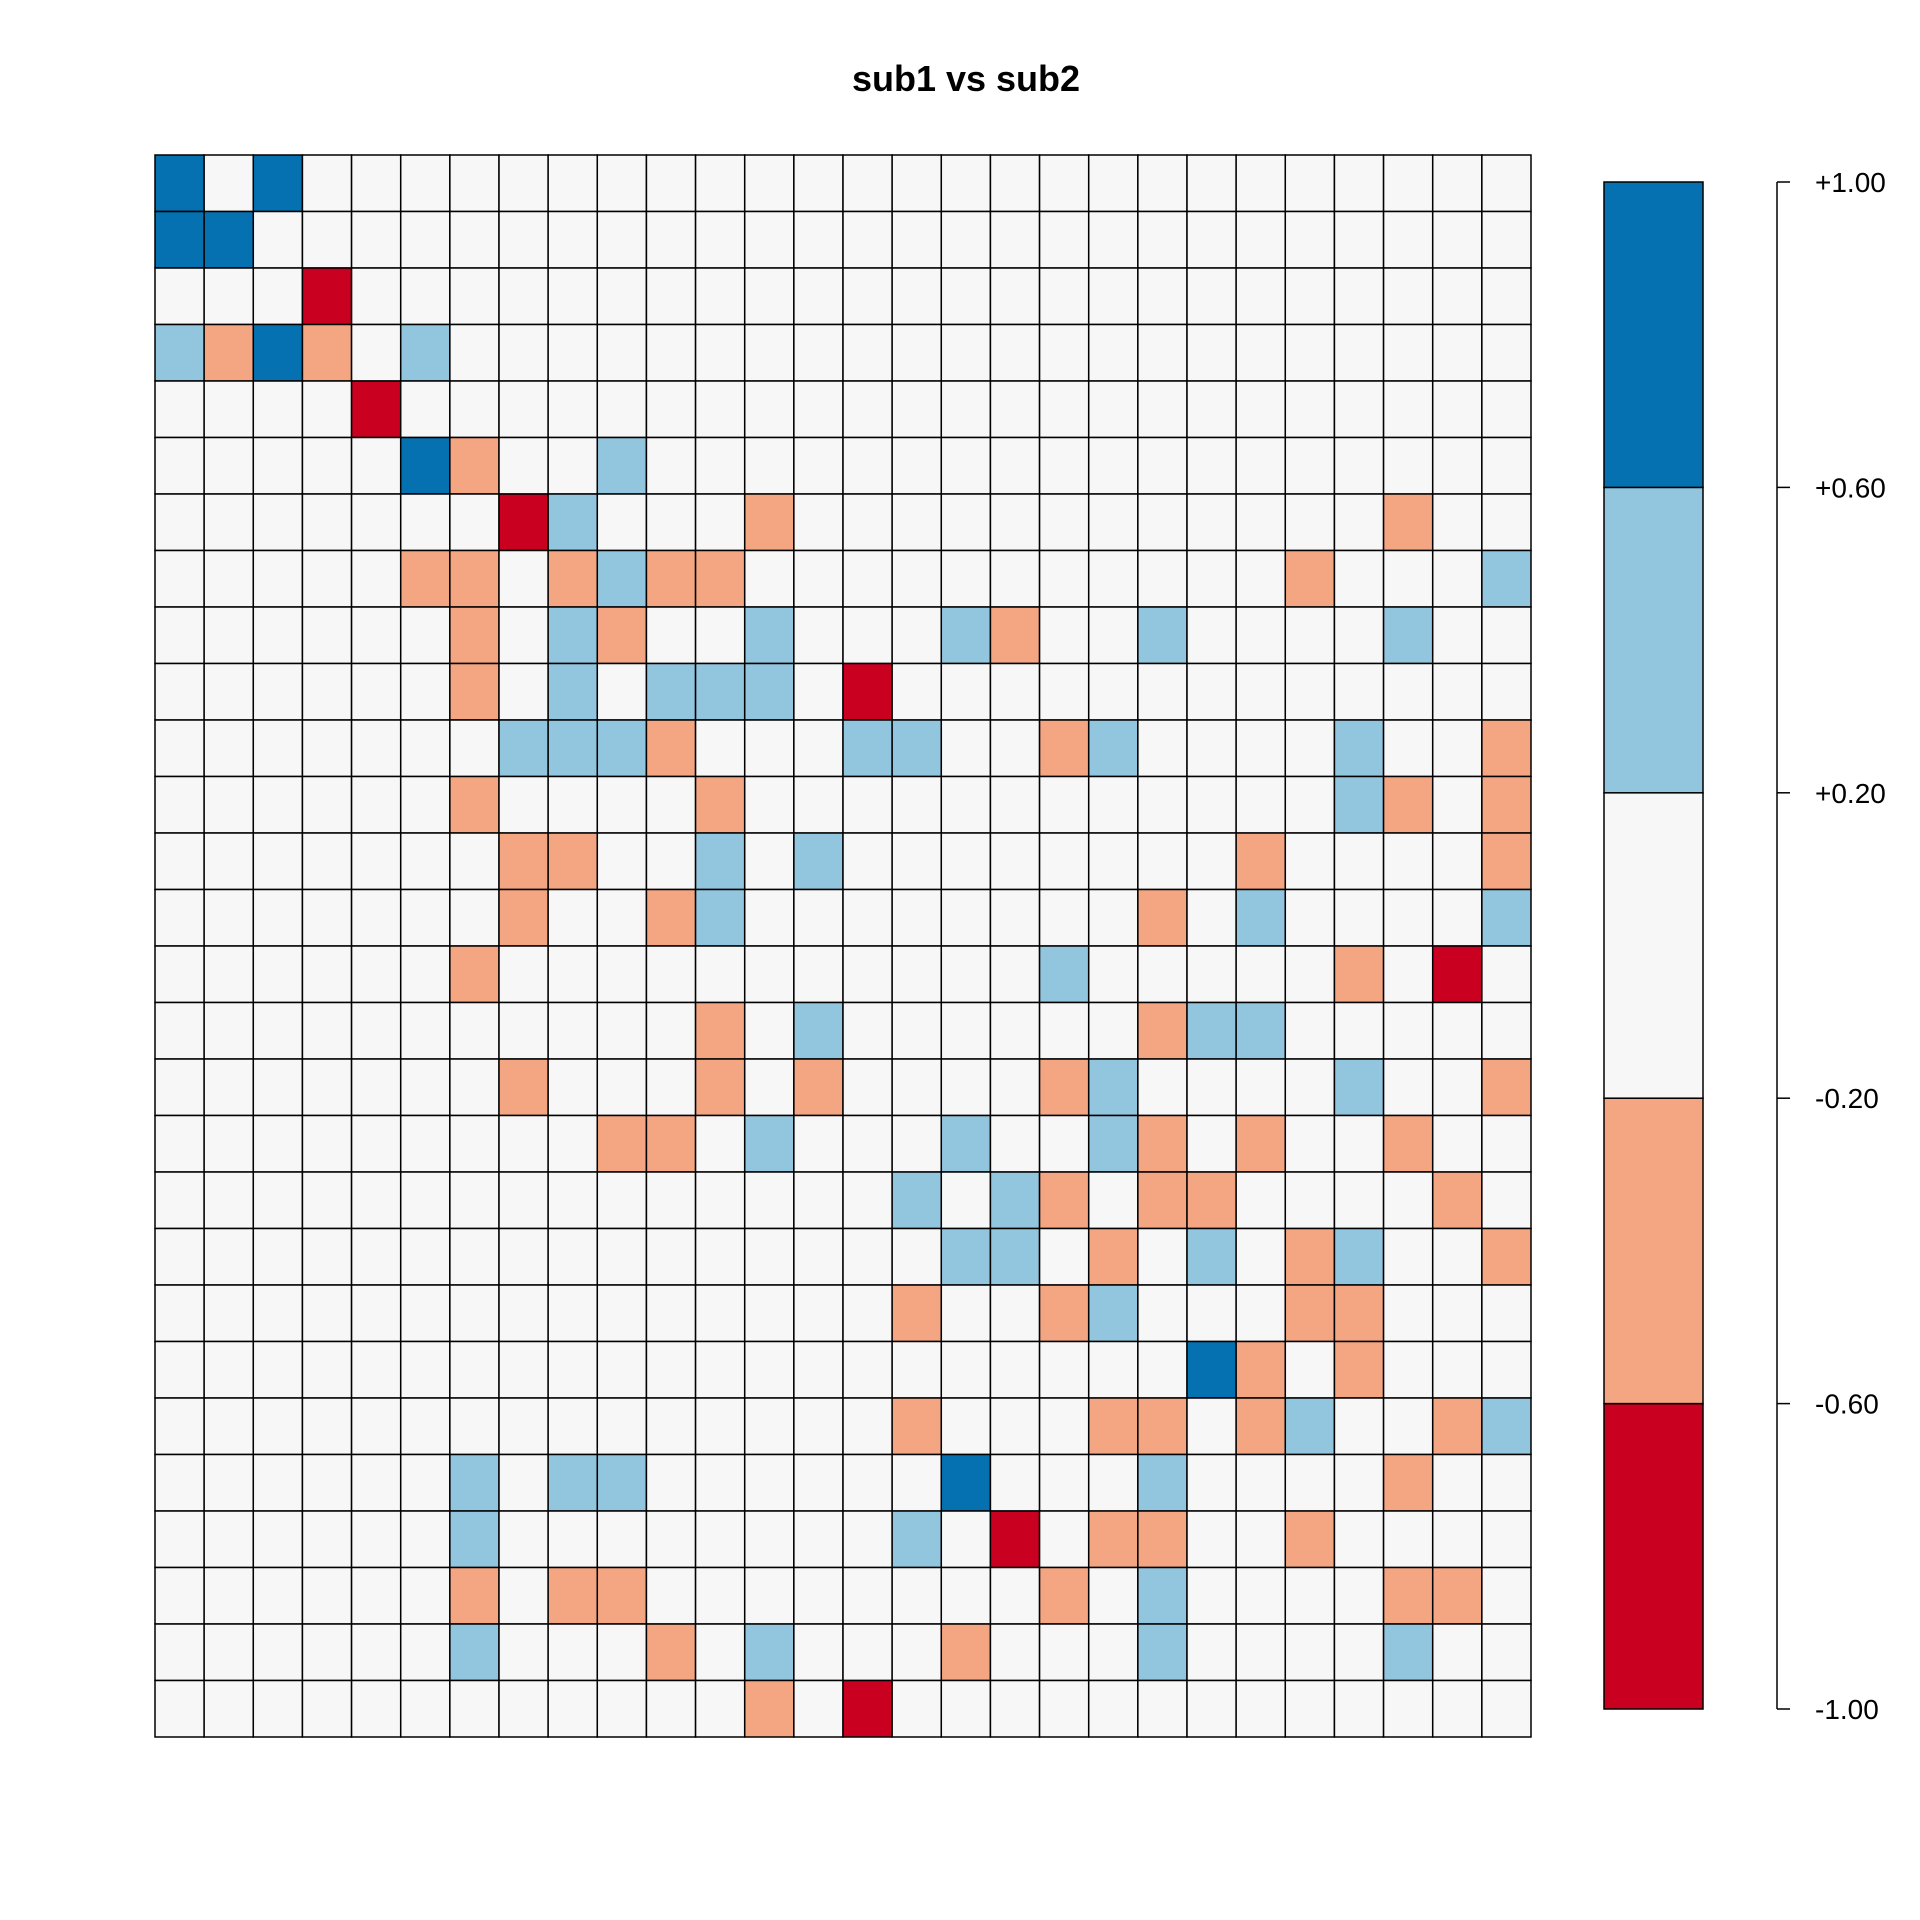 The height and width of the screenshot is (1920, 1920). Describe the element at coordinates (523, 1708) in the screenshot. I see `heatmap-cell-r28-c8` at that location.